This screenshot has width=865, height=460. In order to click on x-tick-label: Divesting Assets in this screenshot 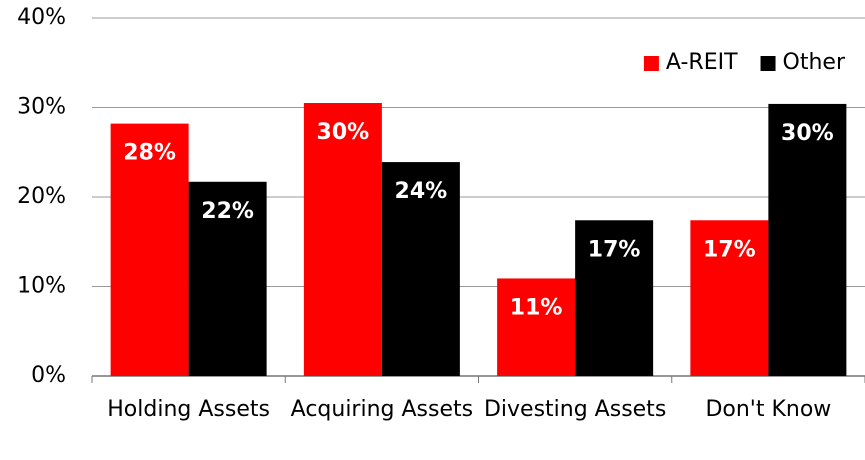, I will do `click(575, 409)`.